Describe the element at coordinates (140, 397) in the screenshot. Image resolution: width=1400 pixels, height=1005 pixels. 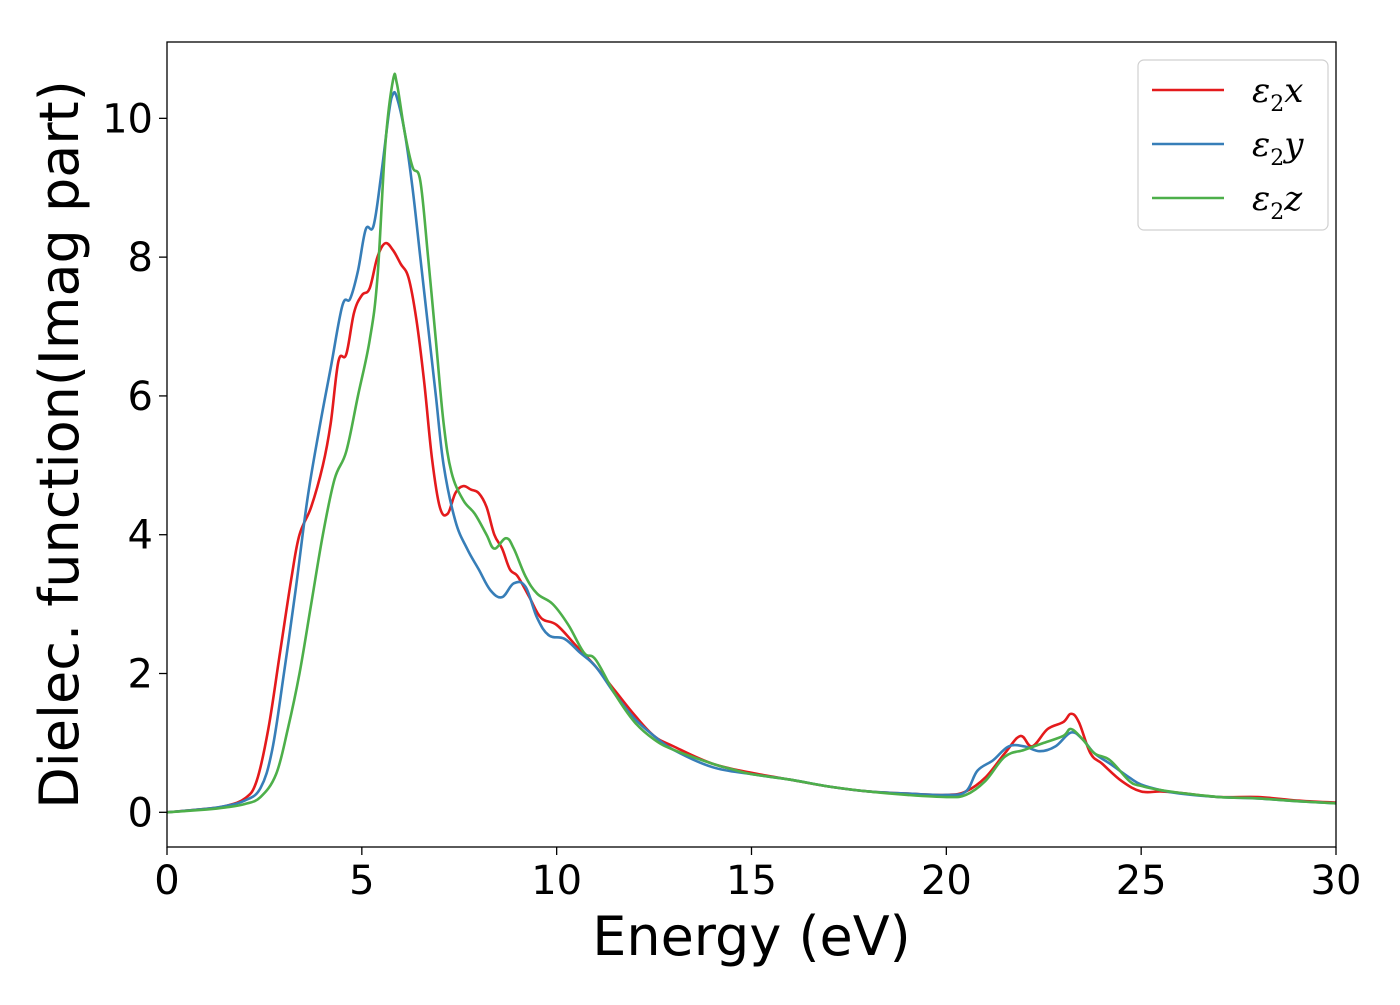
I see `y-tick-label: 6` at that location.